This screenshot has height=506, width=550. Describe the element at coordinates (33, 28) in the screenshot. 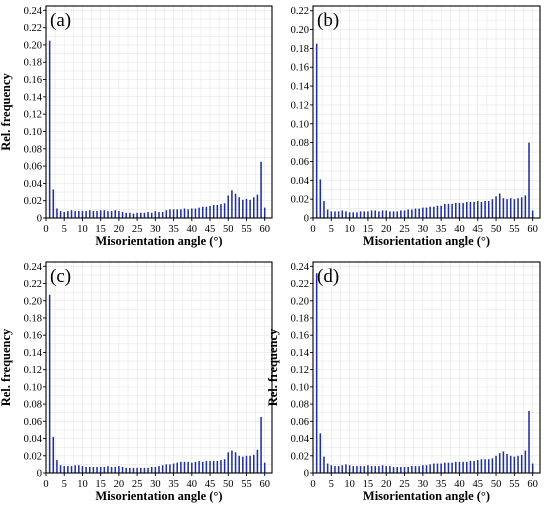

I see `y-tick-label: 0.22` at that location.